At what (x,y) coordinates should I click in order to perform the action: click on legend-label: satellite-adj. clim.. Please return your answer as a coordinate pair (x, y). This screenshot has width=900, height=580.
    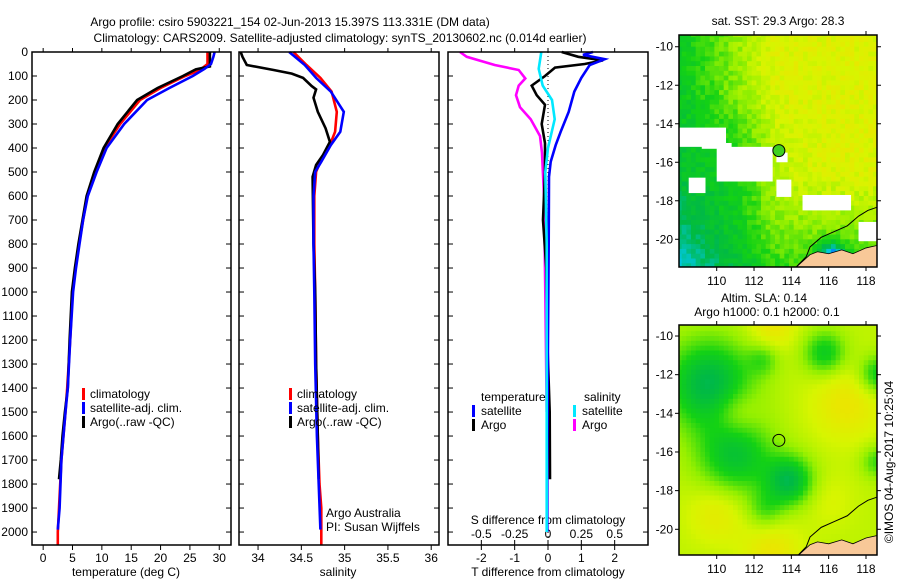
    Looking at the image, I should click on (343, 408).